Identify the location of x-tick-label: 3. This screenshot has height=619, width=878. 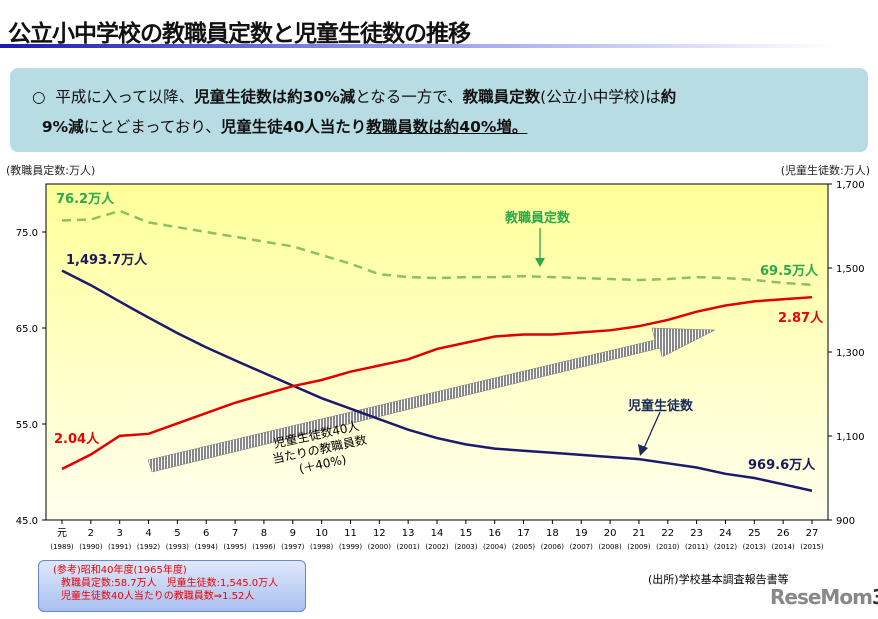
(120, 533).